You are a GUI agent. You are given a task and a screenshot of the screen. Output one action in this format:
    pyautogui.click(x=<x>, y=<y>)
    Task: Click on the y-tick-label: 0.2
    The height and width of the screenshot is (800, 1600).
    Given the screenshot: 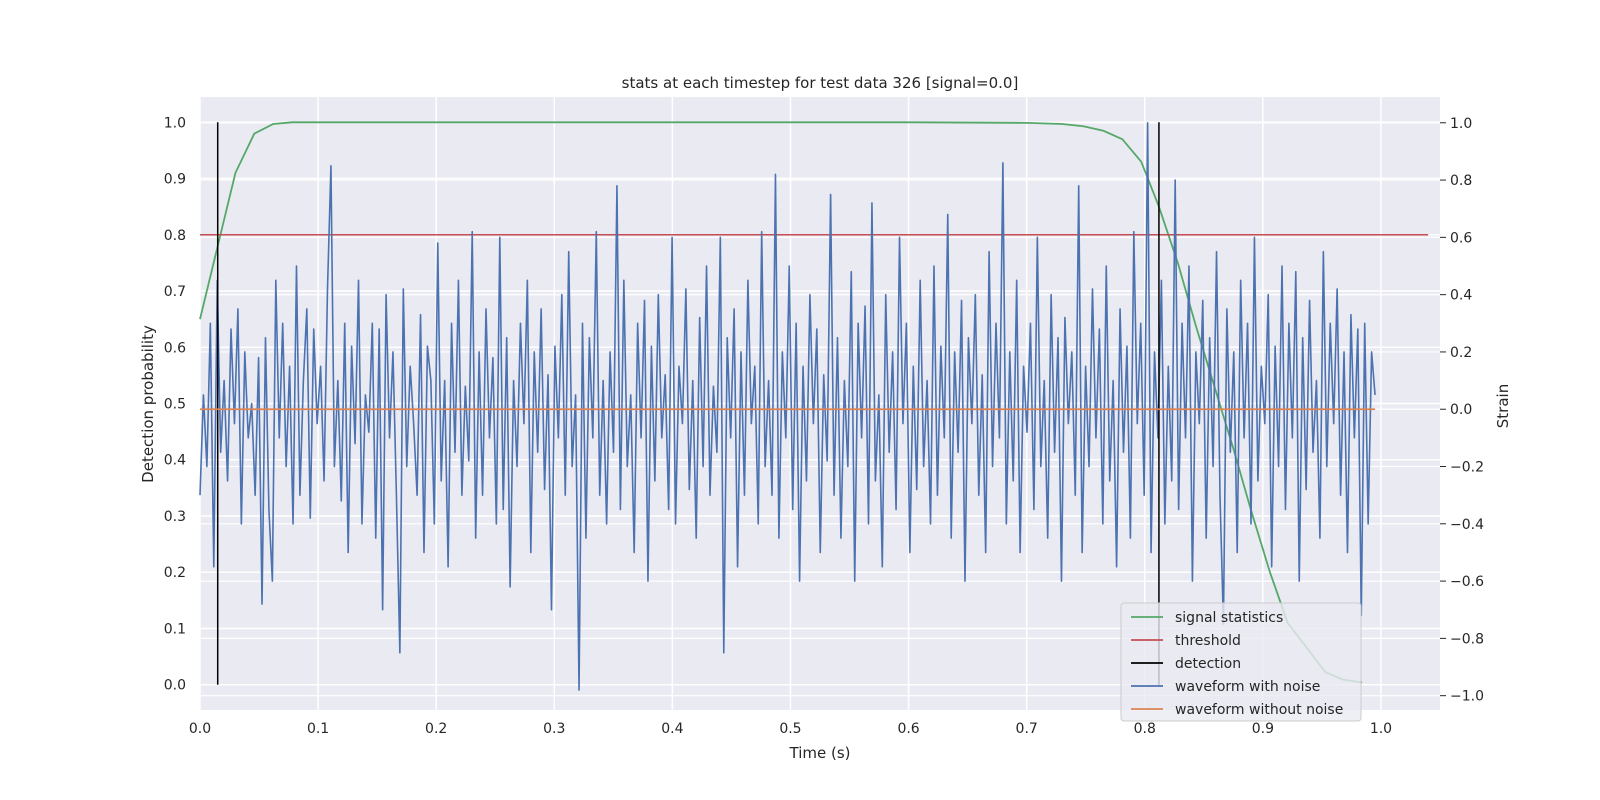 What is the action you would take?
    pyautogui.click(x=175, y=573)
    